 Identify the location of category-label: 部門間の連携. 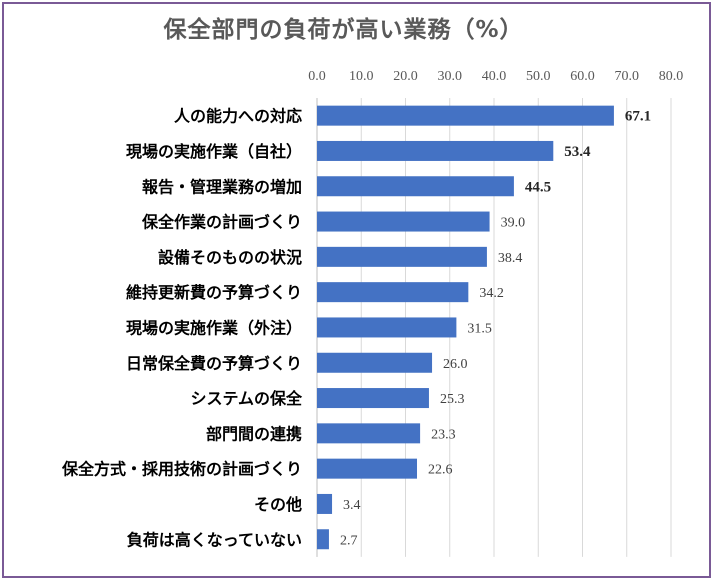
(254, 433).